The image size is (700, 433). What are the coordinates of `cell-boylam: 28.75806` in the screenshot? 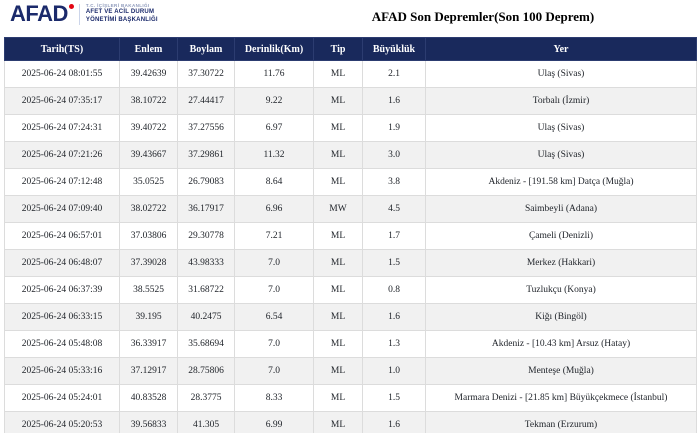 It's located at (206, 371).